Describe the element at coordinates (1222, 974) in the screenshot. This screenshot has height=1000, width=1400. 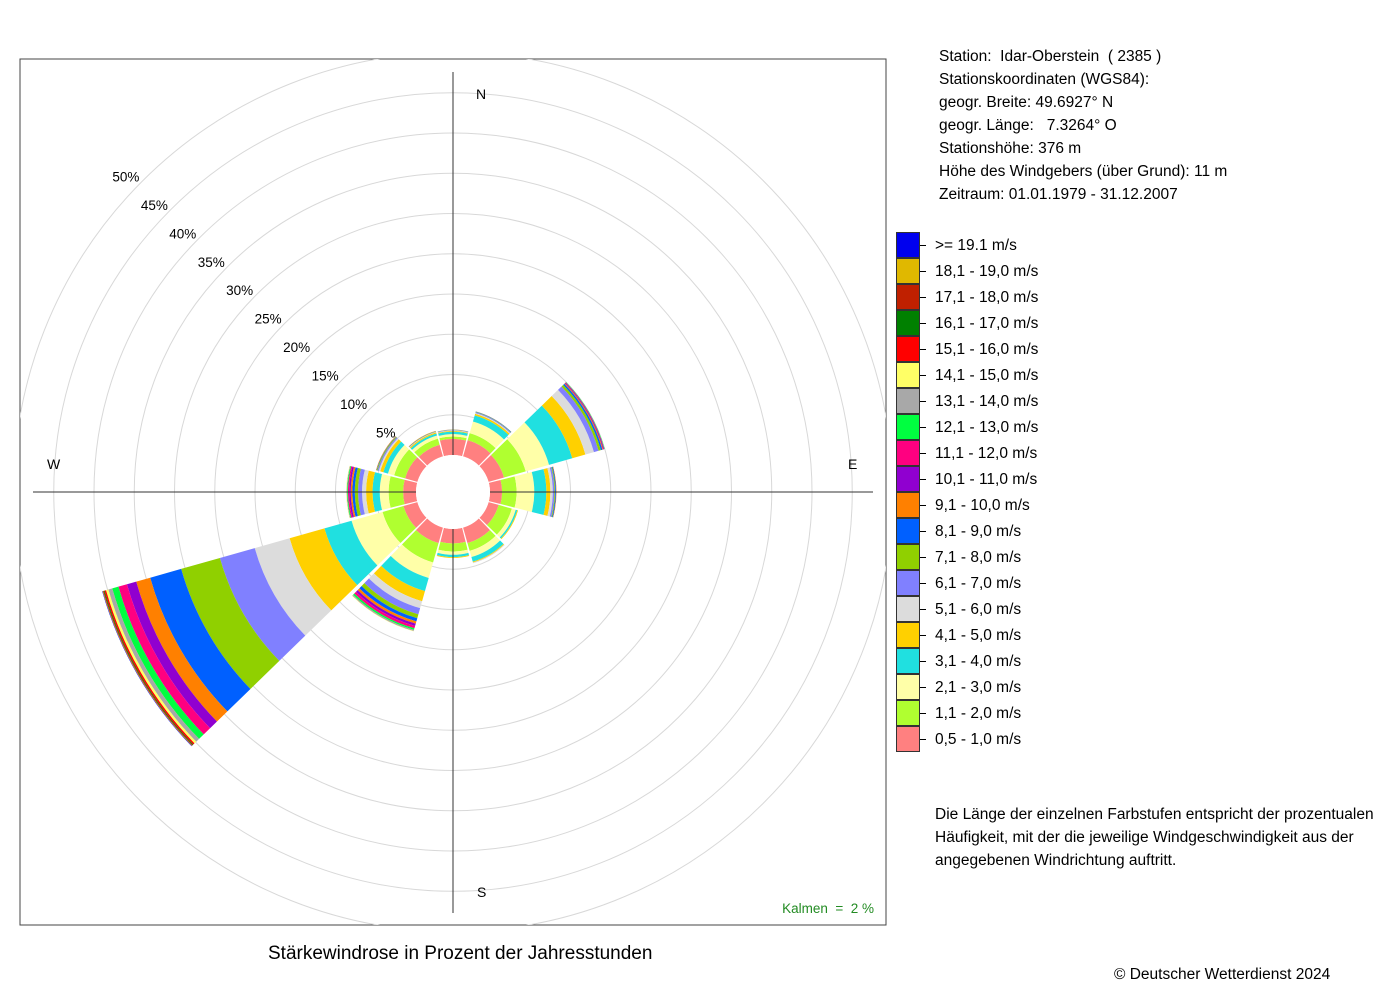
I see `copyright: © Deutscher Wetterdienst 2024` at that location.